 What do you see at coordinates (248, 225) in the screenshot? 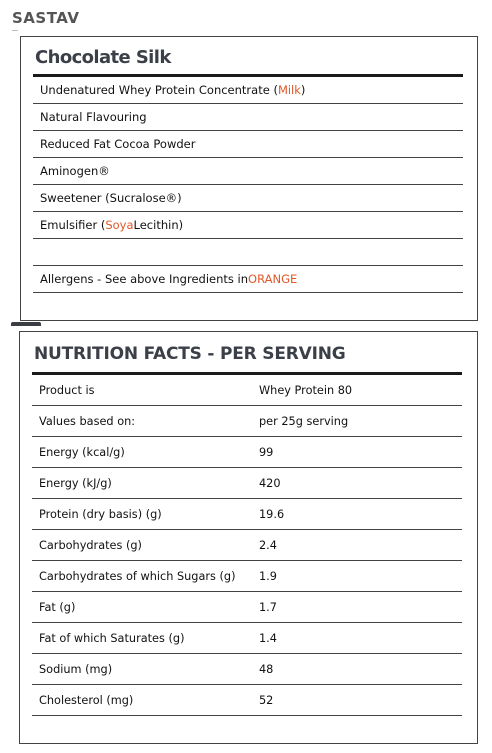
I see `ingredient-row: Emulsifier (Soya Lecithin)` at bounding box center [248, 225].